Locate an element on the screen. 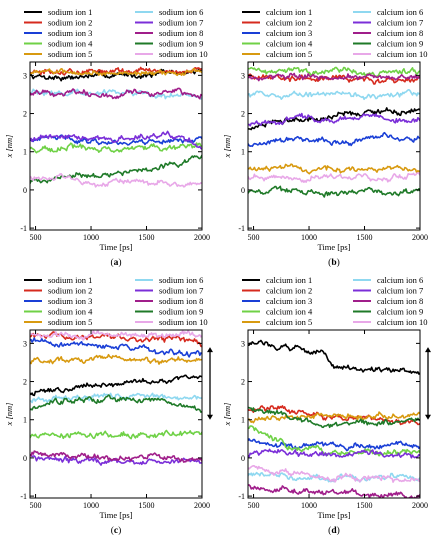  panel-caption: (b) is located at coordinates (334, 262).